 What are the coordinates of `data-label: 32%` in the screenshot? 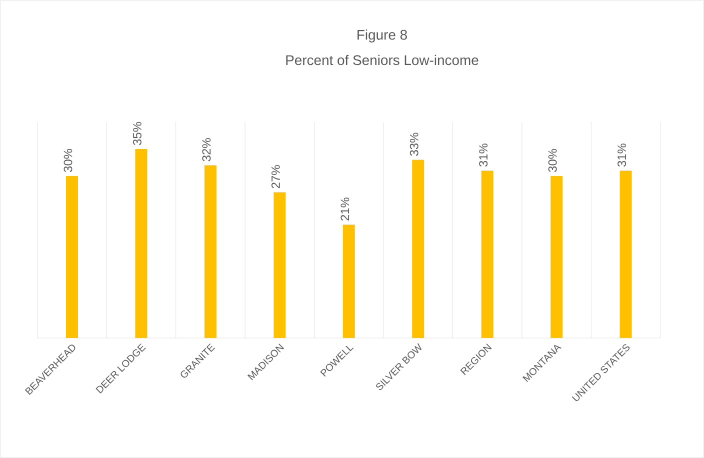 It's located at (206, 150).